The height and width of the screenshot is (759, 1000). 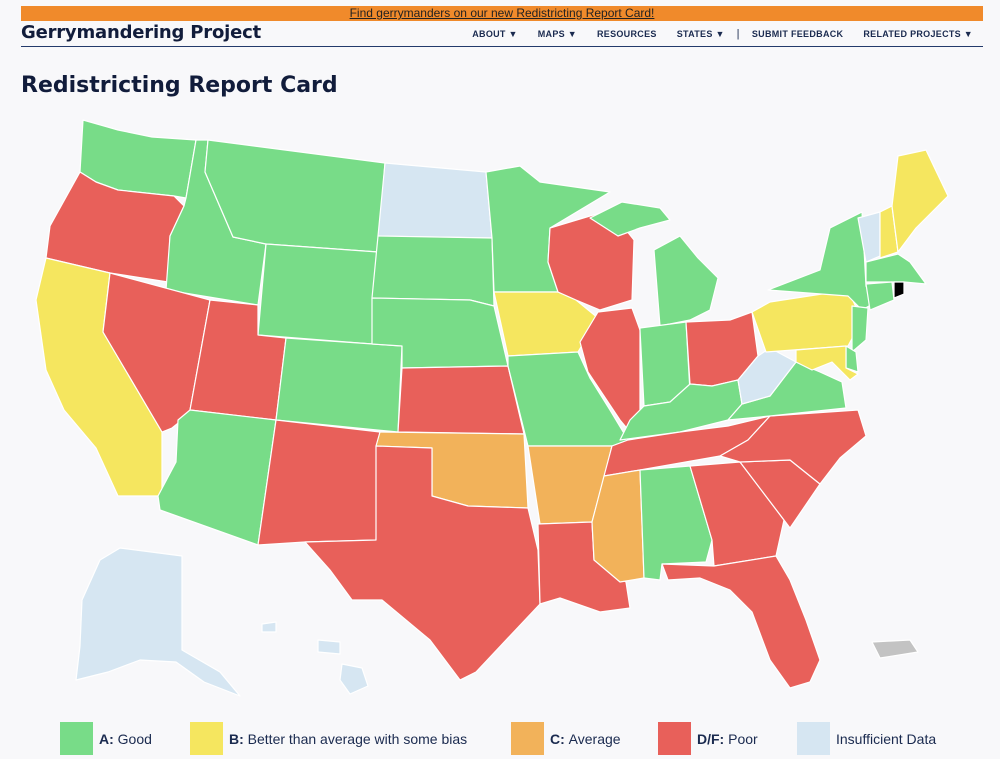 I want to click on nav-about: ABOUT ▼, so click(x=495, y=34).